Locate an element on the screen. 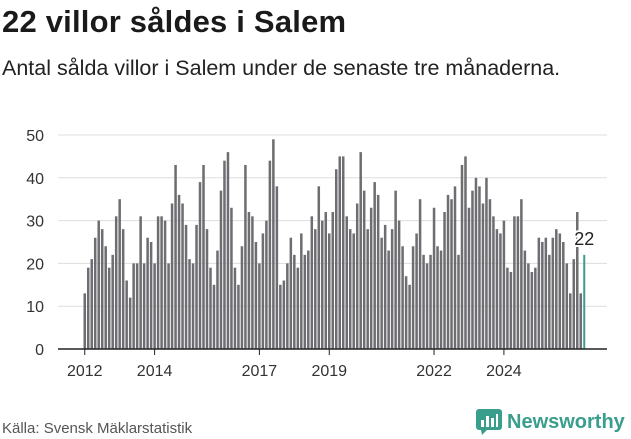  brand-name: Newsworthy is located at coordinates (566, 421).